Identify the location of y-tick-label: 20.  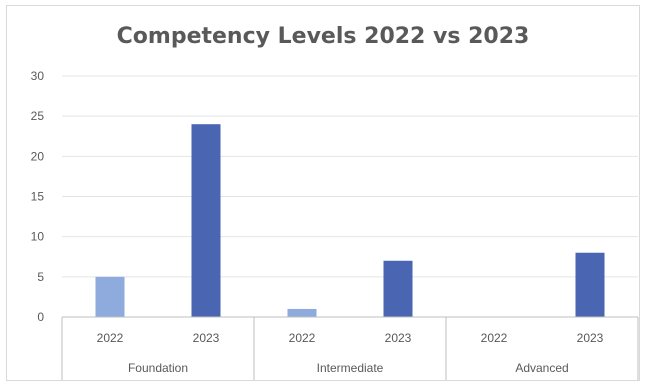
(38, 156).